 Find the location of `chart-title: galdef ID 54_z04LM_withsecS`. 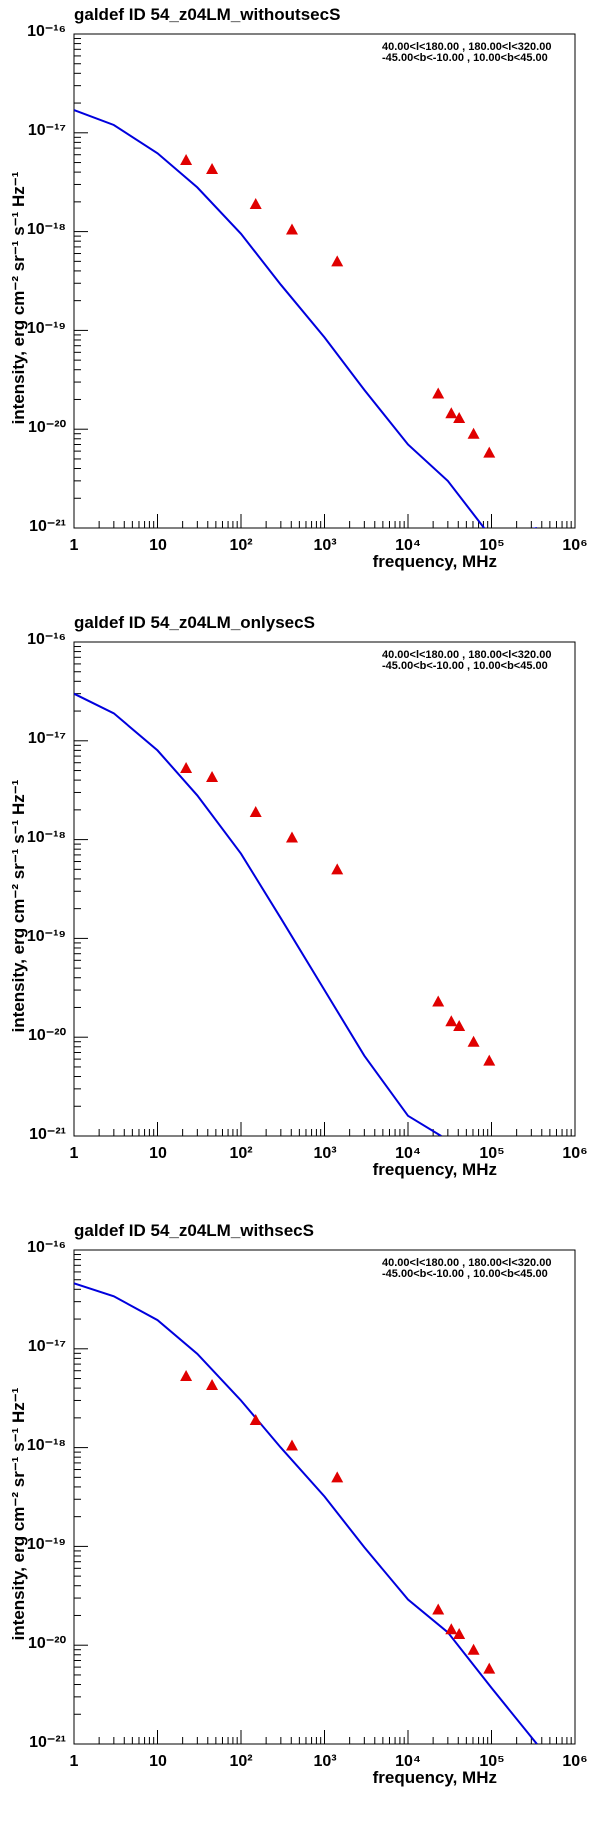

chart-title: galdef ID 54_z04LM_withsecS is located at coordinates (194, 1230).